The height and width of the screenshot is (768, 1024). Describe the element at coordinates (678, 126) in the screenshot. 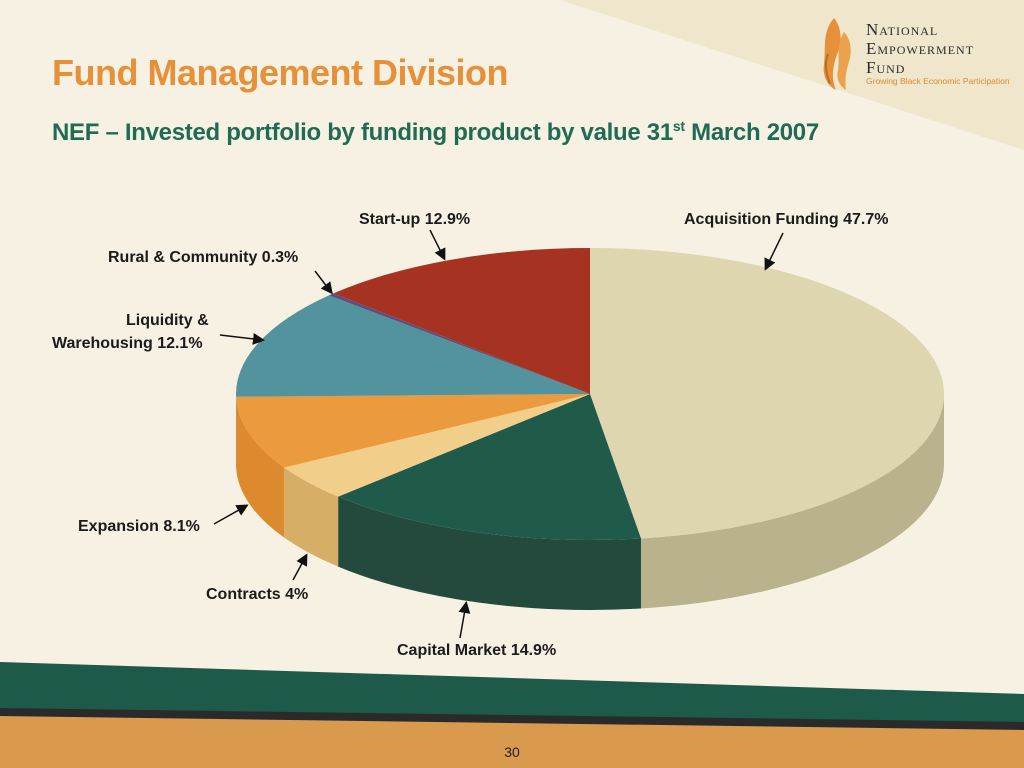

I see `subtitle-superscript: st` at that location.